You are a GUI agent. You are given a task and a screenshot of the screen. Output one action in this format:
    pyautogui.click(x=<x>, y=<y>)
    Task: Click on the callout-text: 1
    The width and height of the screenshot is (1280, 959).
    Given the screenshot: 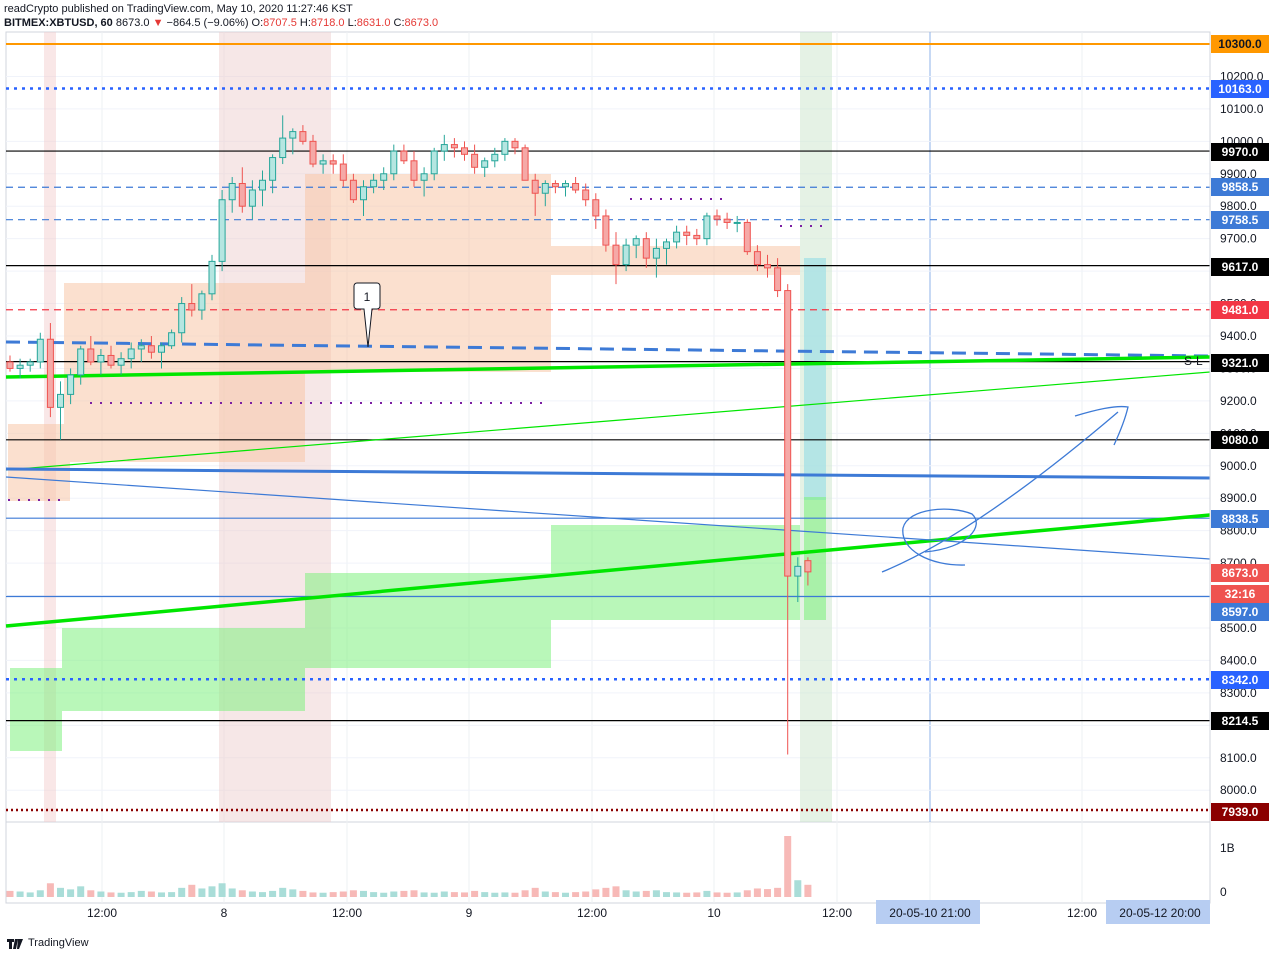 What is the action you would take?
    pyautogui.click(x=367, y=297)
    